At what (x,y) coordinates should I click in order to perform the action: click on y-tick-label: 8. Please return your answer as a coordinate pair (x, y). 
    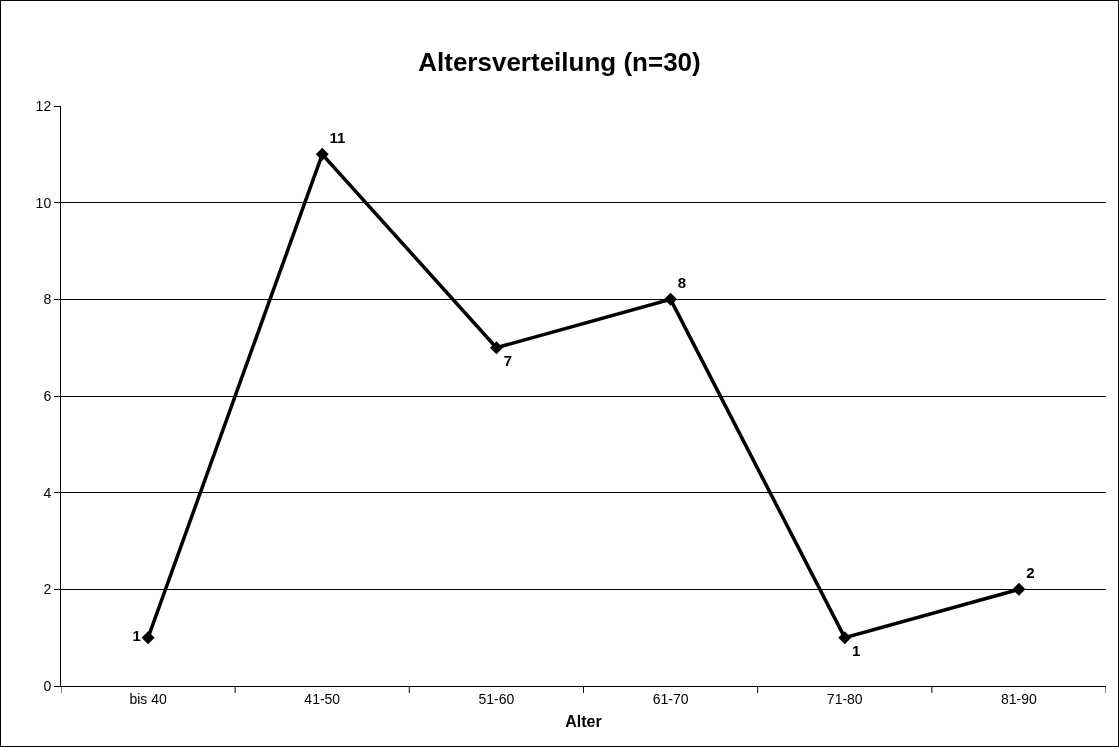
    Looking at the image, I should click on (47, 299).